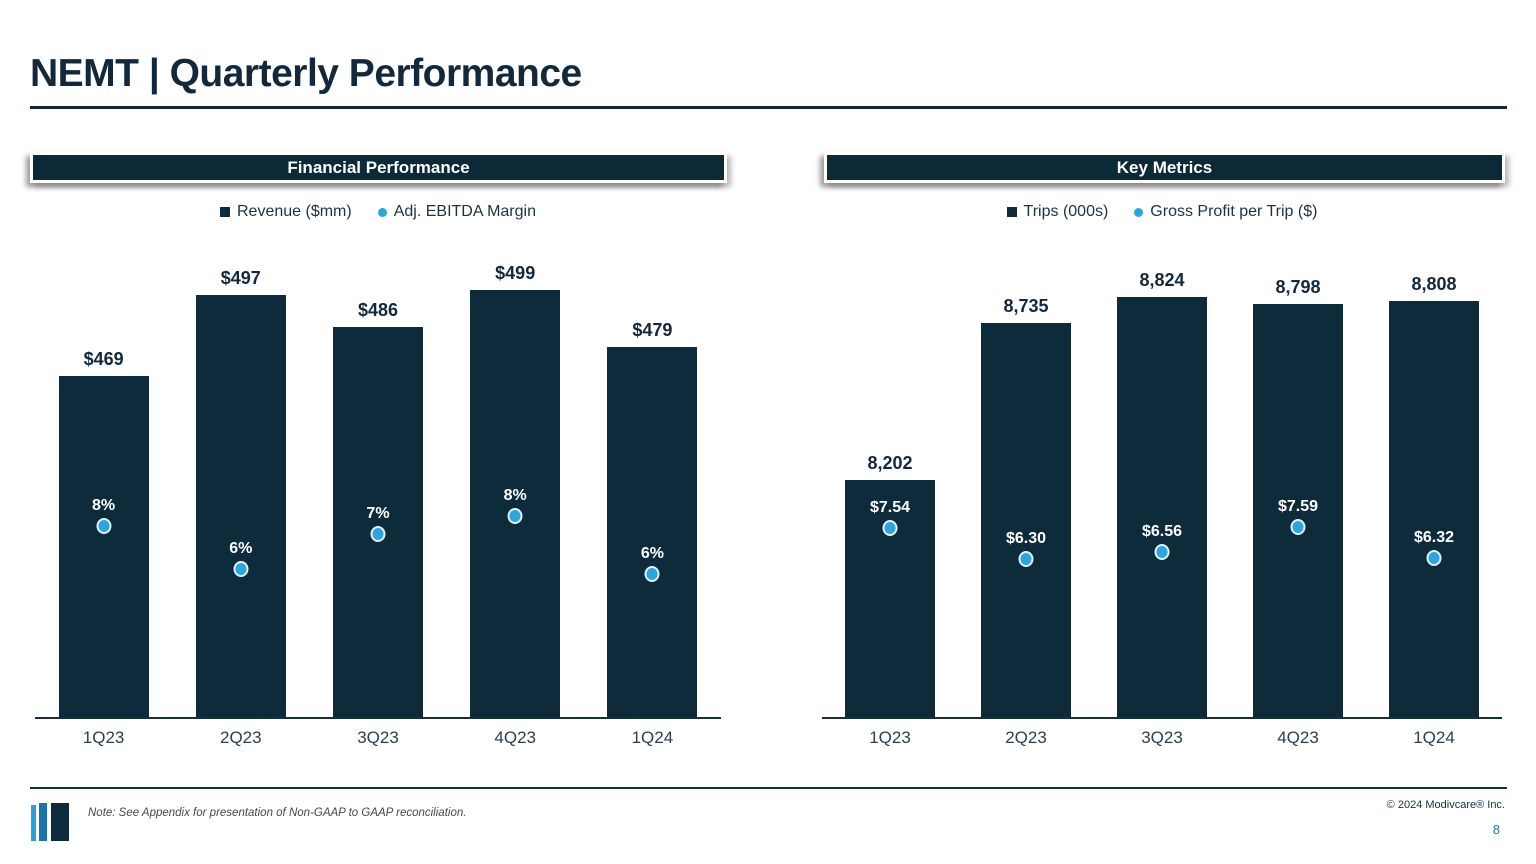  I want to click on chart-slot: $486 7% 3Q23, so click(377, 482).